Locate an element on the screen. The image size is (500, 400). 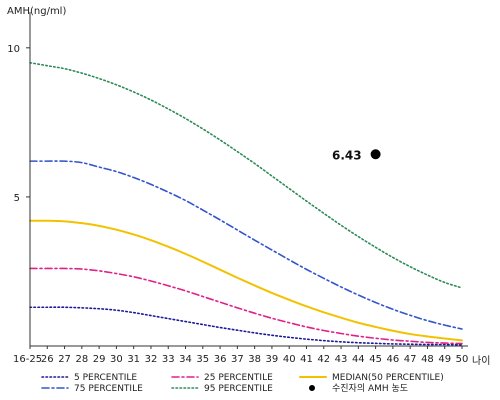
x-axis-title: 나이 is located at coordinates (481, 361).